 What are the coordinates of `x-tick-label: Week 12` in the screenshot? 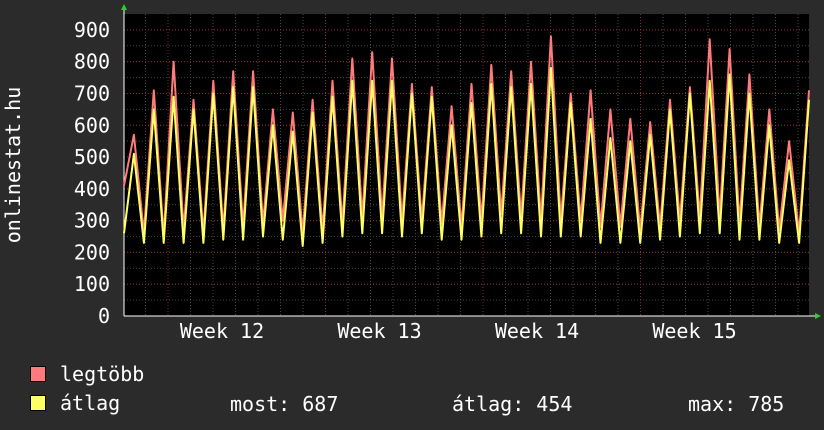 It's located at (222, 331).